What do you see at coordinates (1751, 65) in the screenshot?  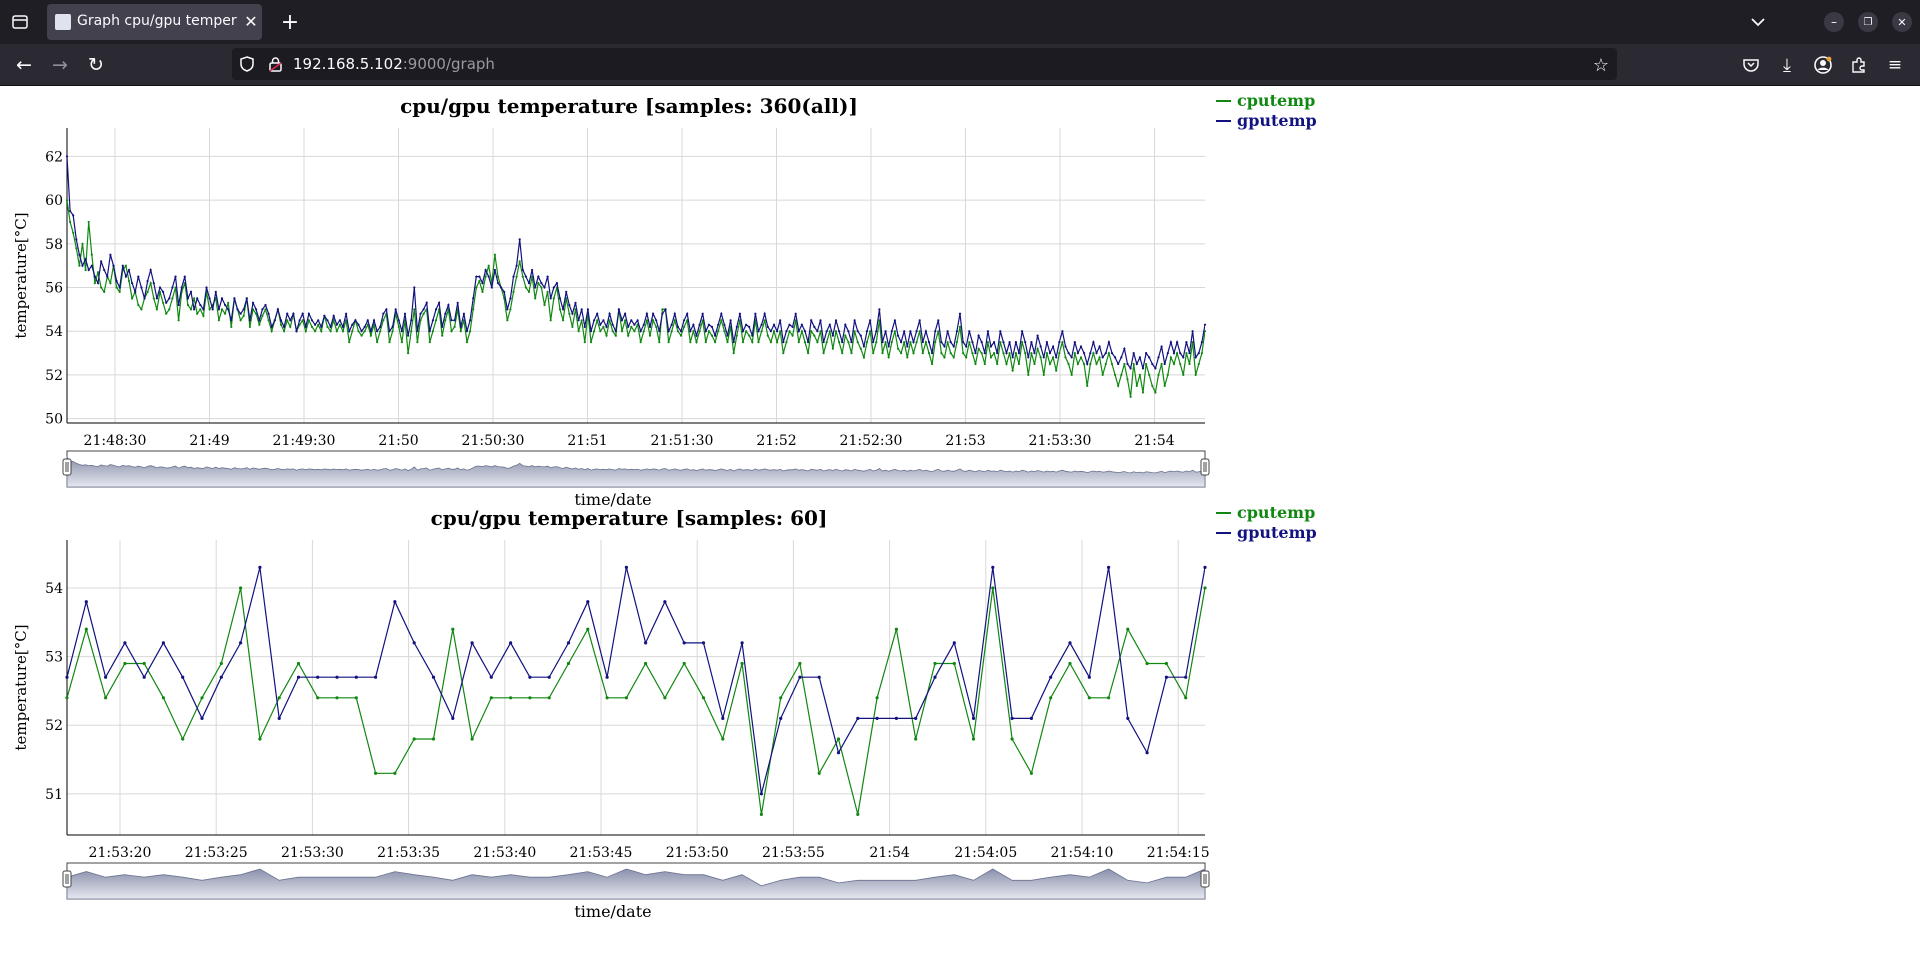 I see `pocket-icon` at bounding box center [1751, 65].